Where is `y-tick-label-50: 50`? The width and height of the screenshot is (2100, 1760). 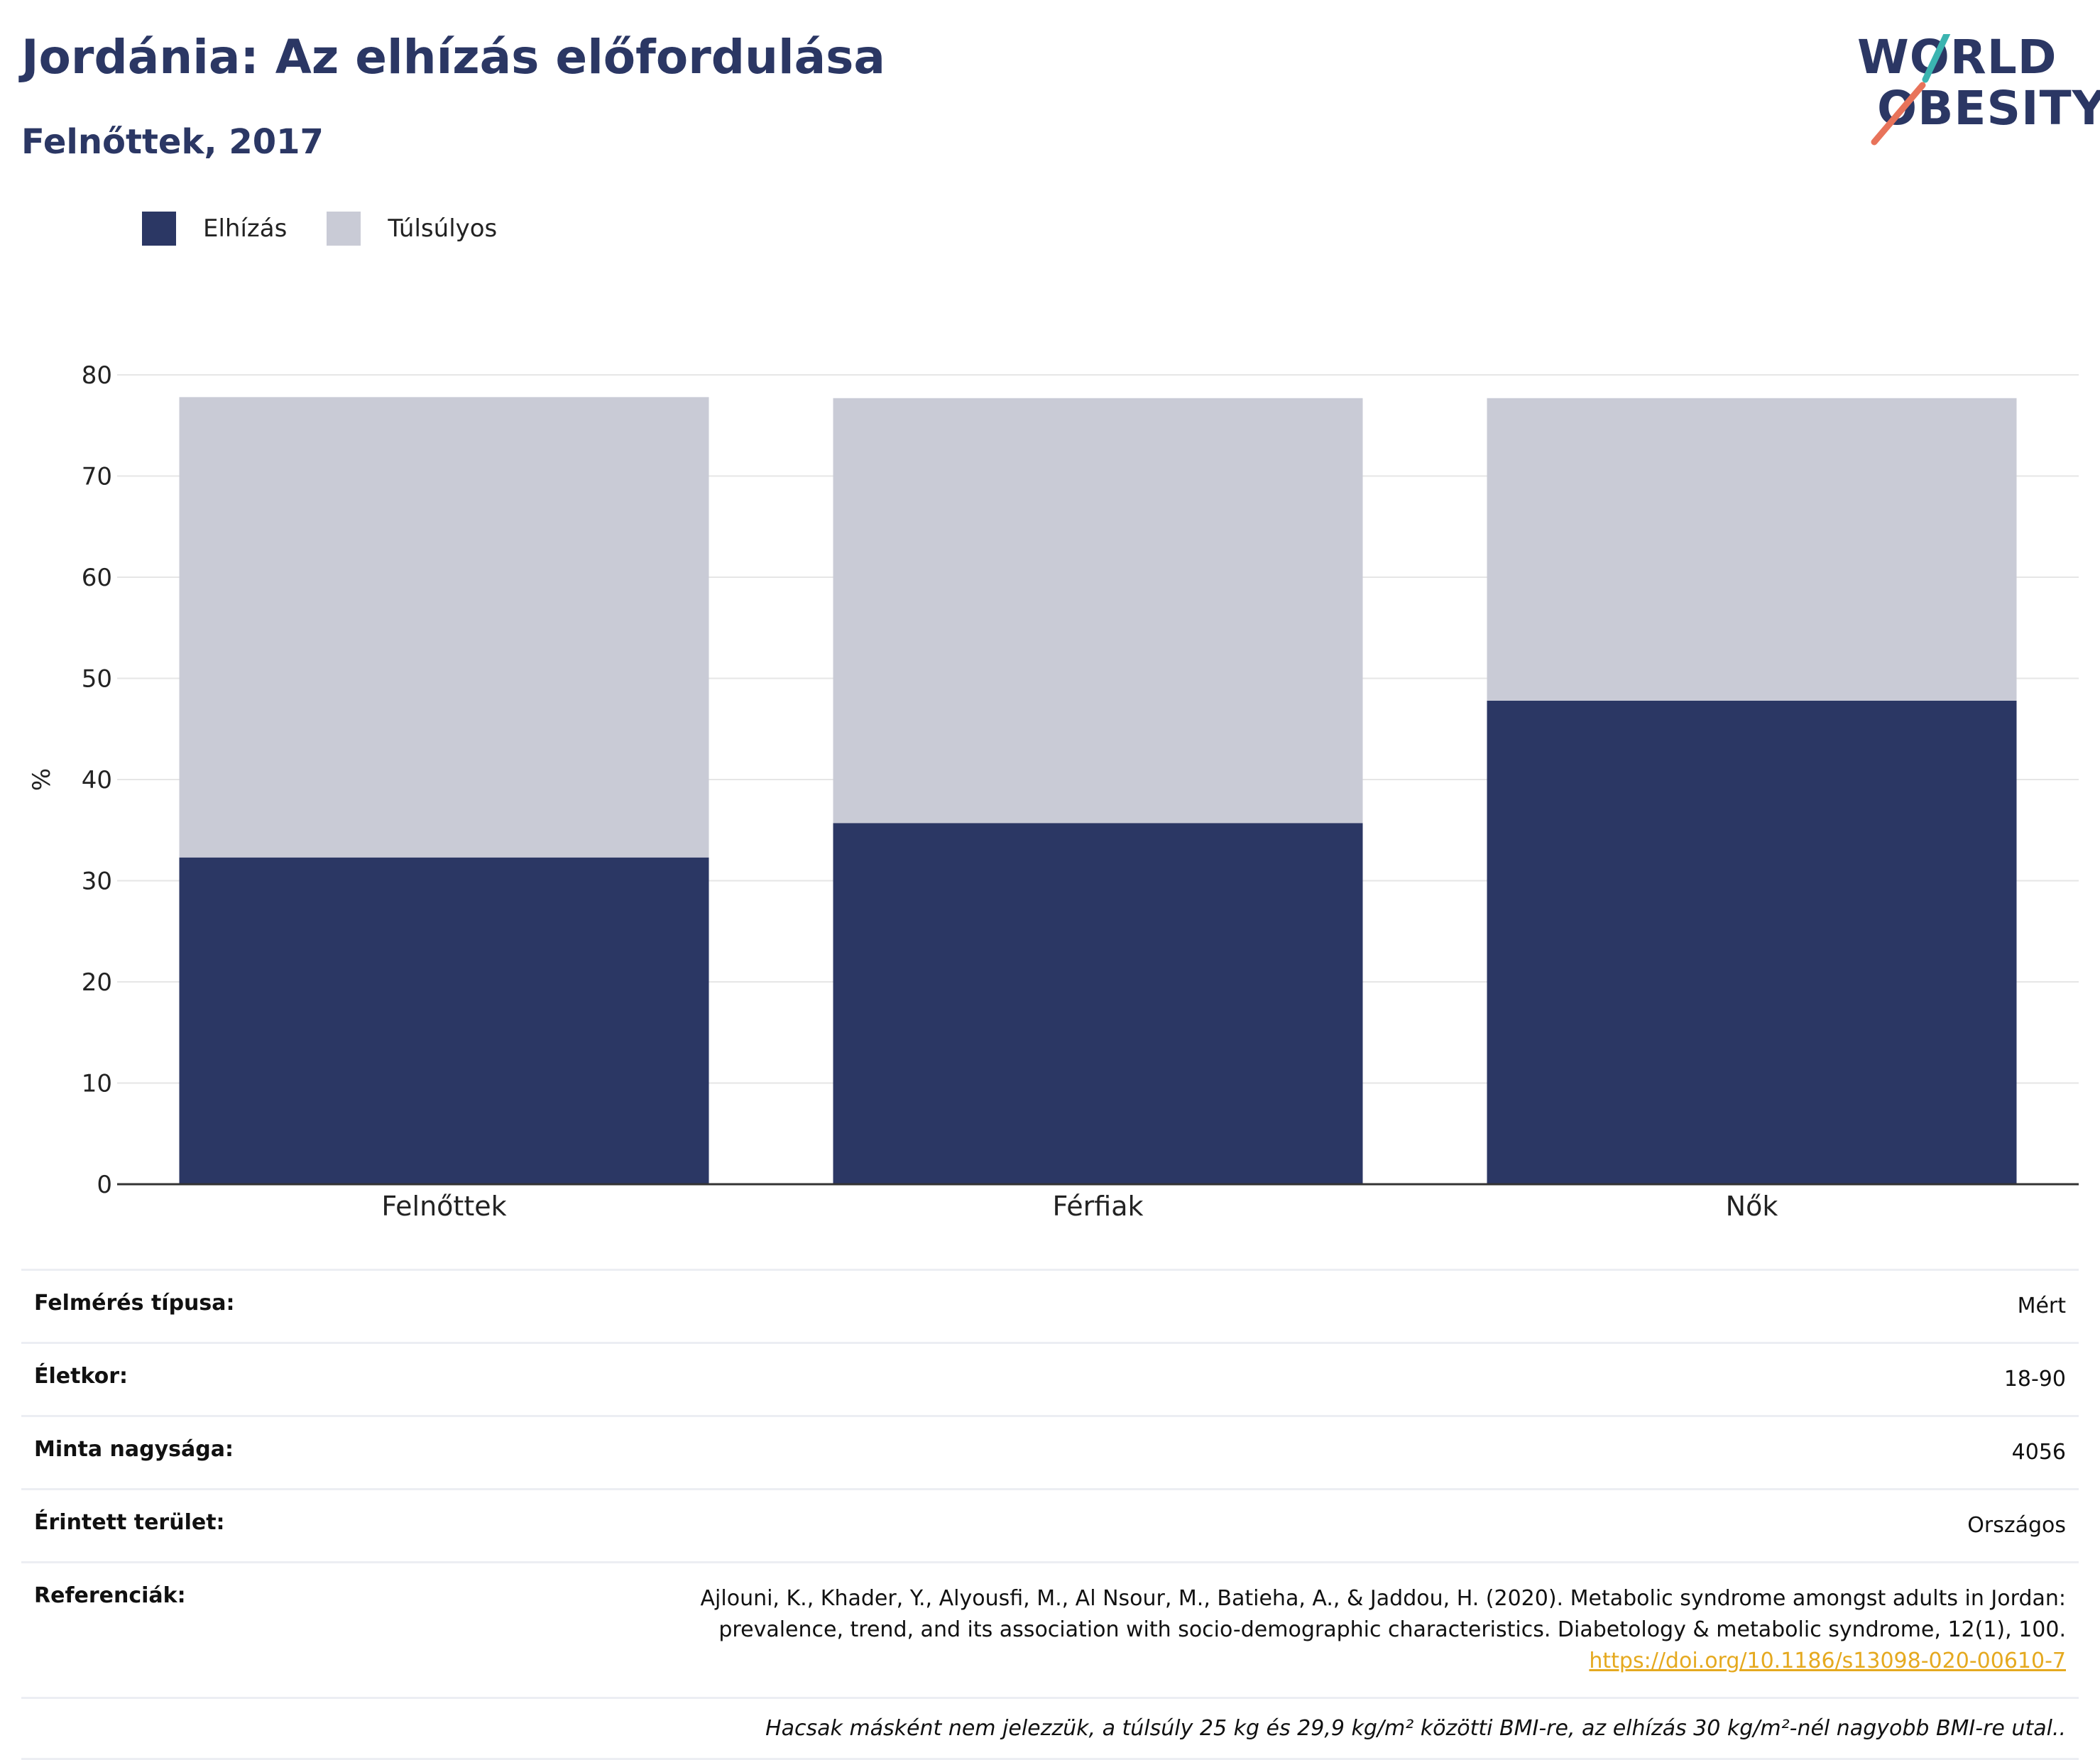
y-tick-label-50: 50 is located at coordinates (97, 679).